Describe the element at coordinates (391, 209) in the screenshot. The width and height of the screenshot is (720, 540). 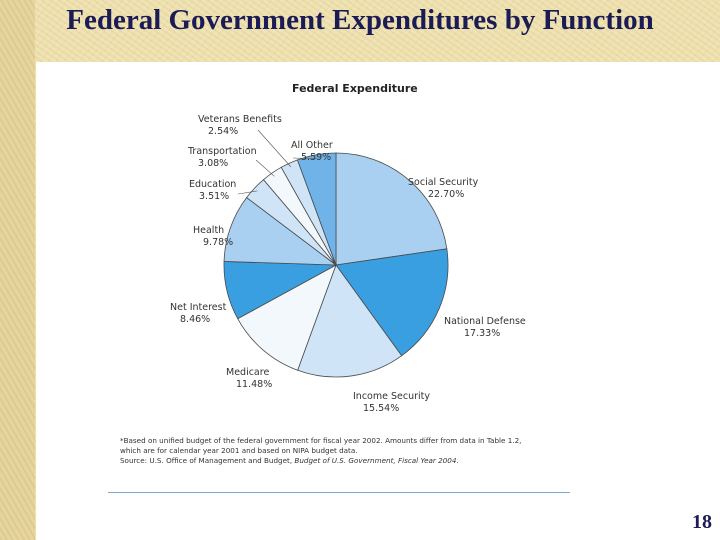
I see `pie-slice-social-security` at that location.